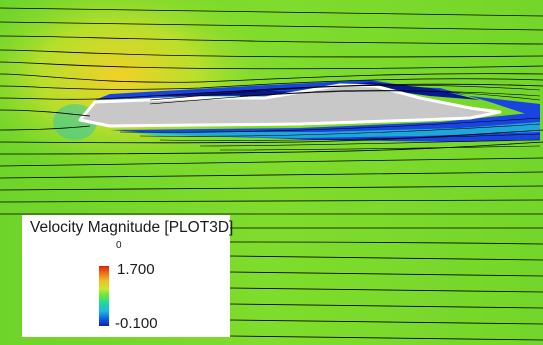 The image size is (543, 345). Describe the element at coordinates (136, 269) in the screenshot. I see `legend-max-label: 1.700` at that location.